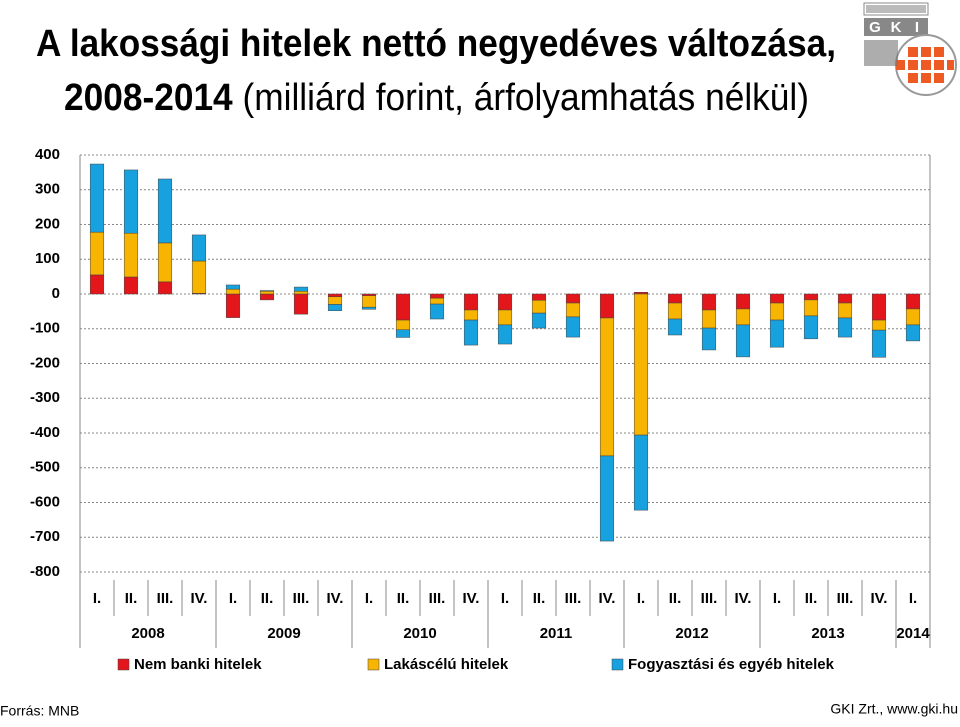 Image resolution: width=960 pixels, height=727 pixels. Describe the element at coordinates (47, 258) in the screenshot. I see `y-tick-label: 100` at that location.